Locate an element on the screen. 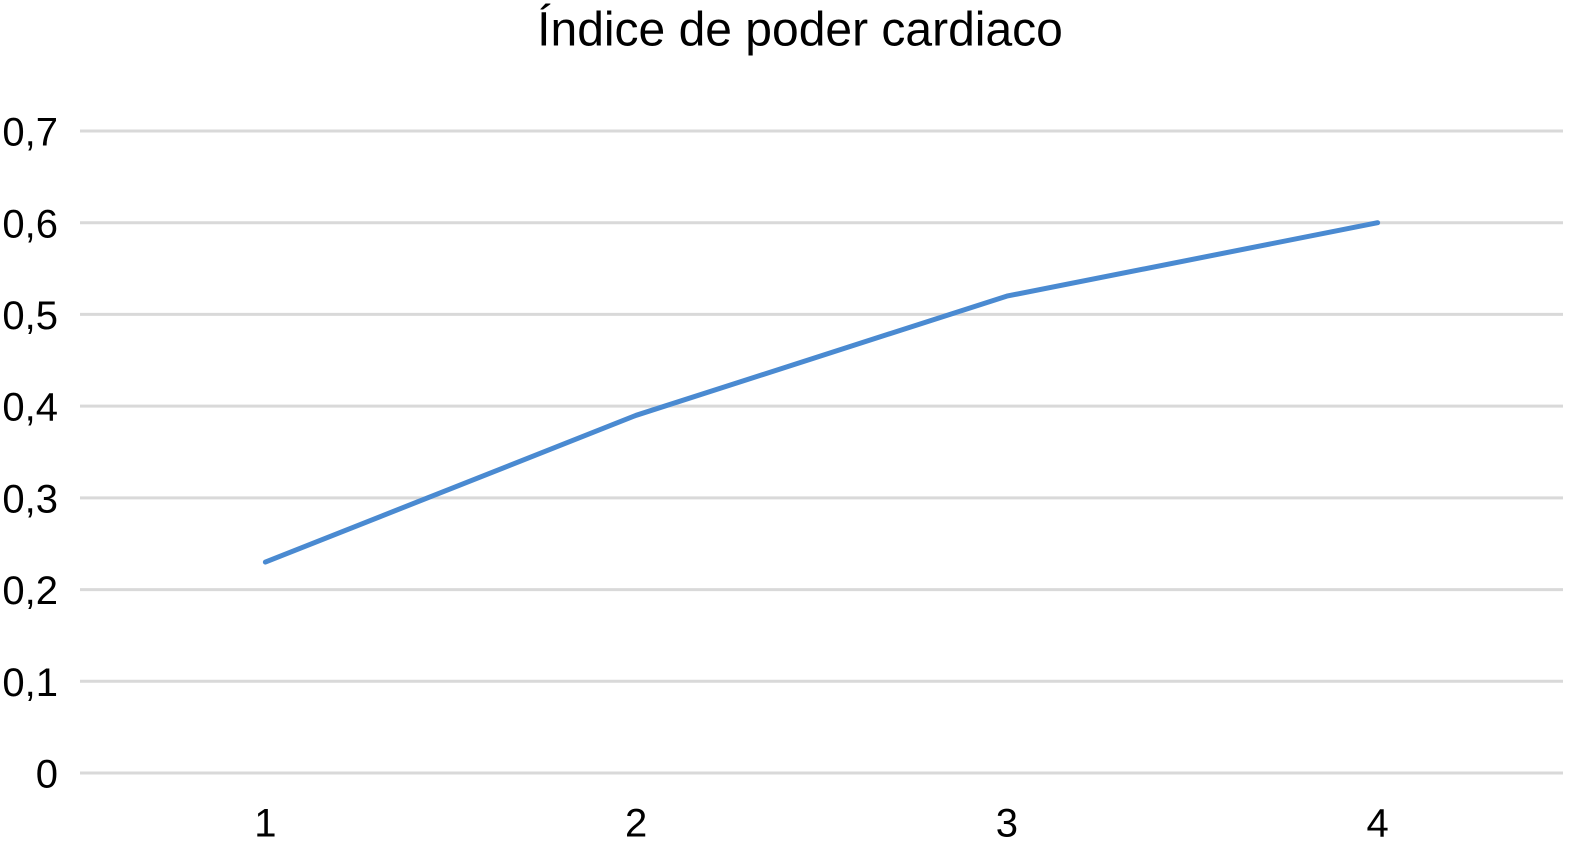  y-tick-label: 0,7 is located at coordinates (30, 133).